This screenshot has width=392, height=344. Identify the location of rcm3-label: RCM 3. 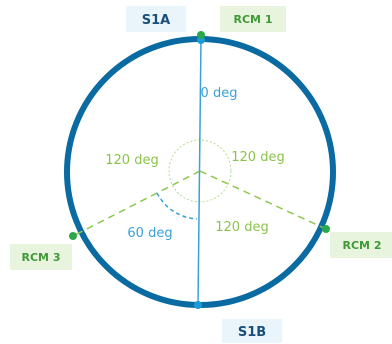
(41, 257).